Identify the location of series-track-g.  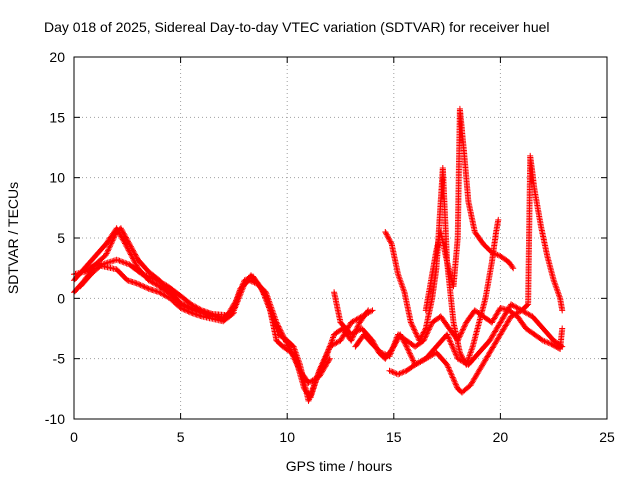
(469, 209).